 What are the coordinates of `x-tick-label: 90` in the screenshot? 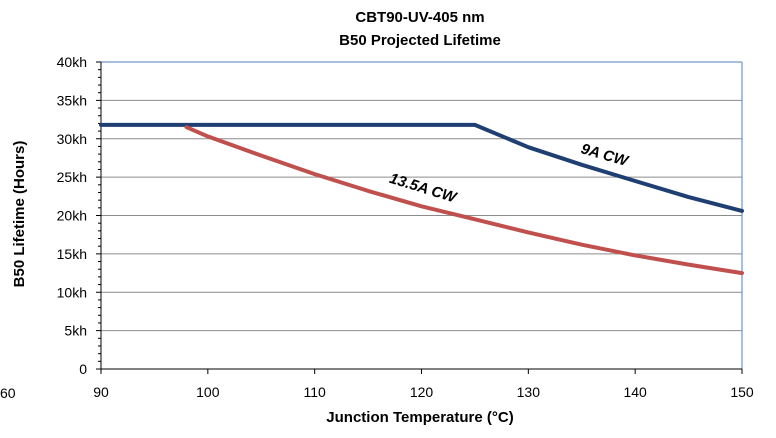 It's located at (101, 392).